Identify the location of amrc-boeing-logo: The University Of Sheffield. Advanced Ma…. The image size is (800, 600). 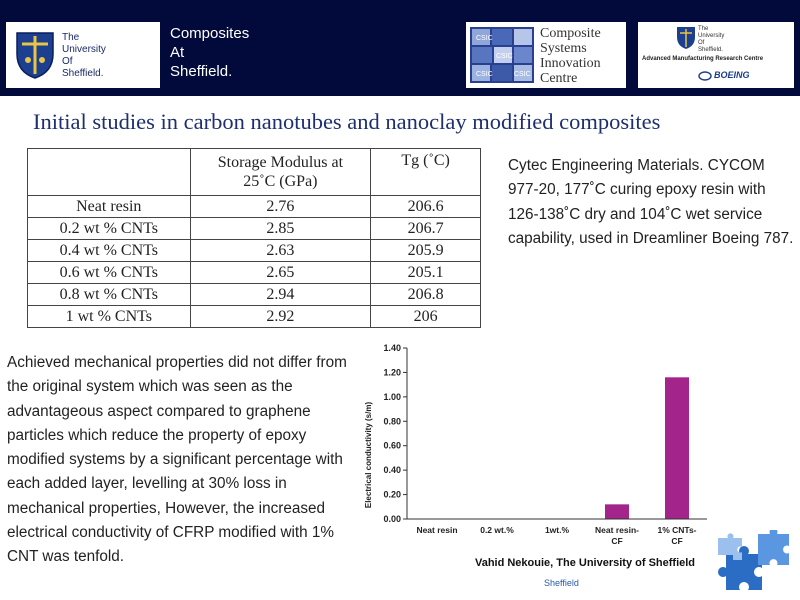
(716, 55).